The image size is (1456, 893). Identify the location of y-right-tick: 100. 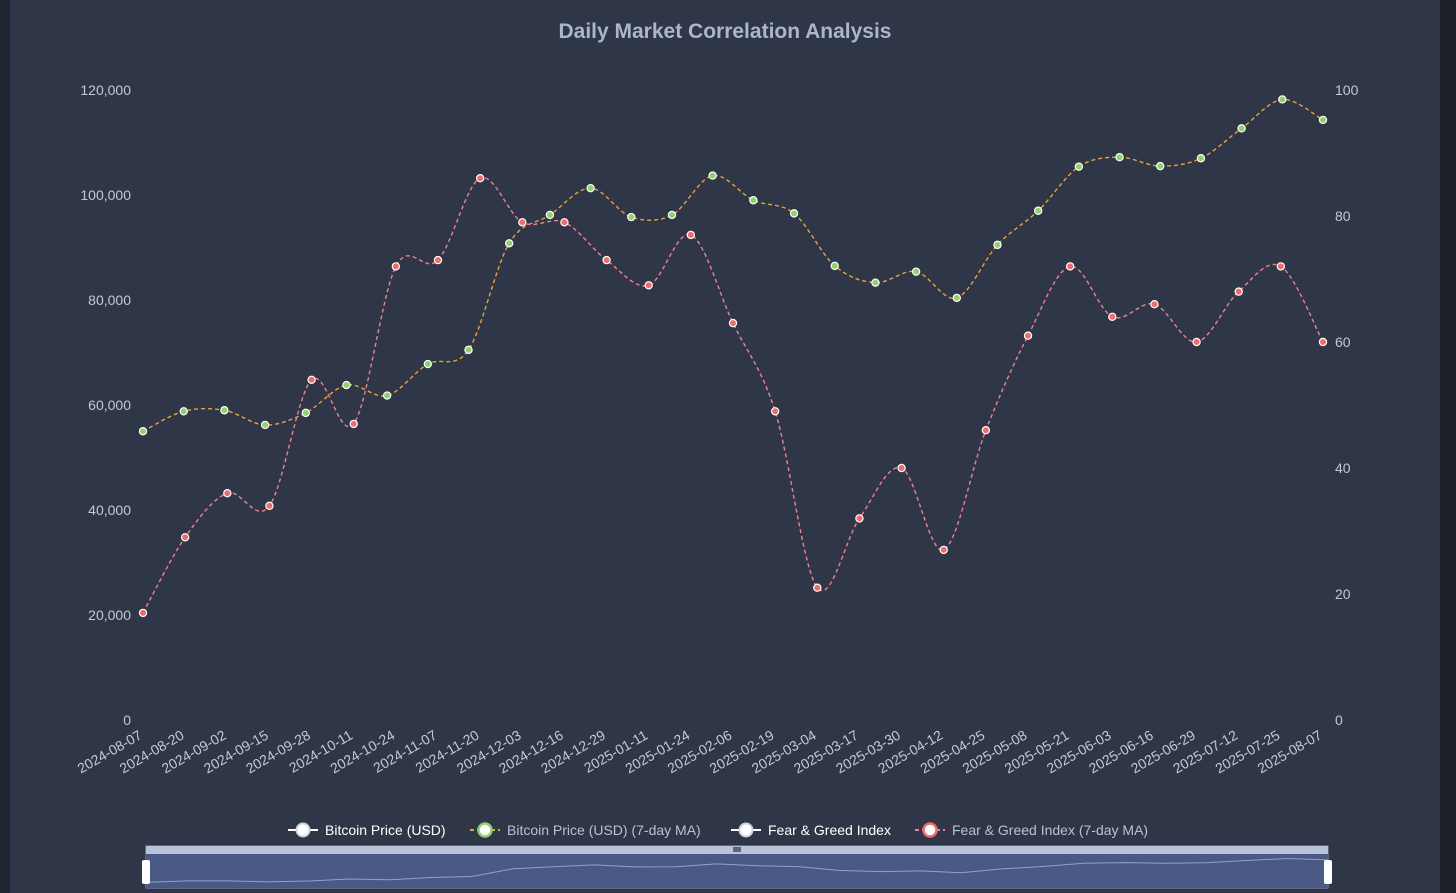
(1347, 90).